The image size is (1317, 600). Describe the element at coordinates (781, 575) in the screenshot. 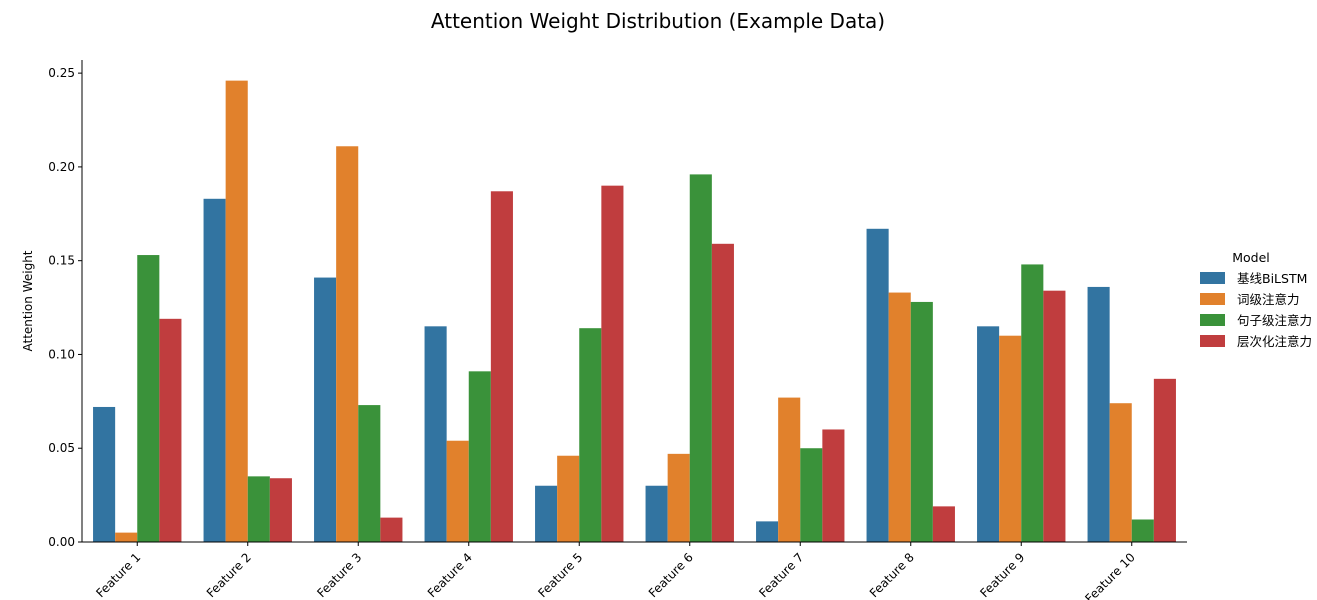

I see `x-tick-label: Feature 7` at that location.